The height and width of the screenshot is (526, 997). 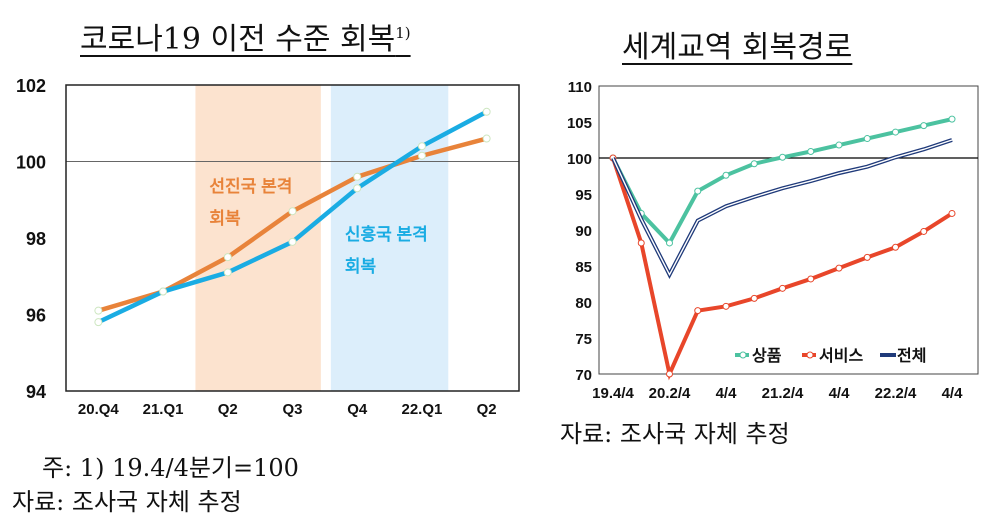 What do you see at coordinates (841, 356) in the screenshot?
I see `legend-label: 서비스` at bounding box center [841, 356].